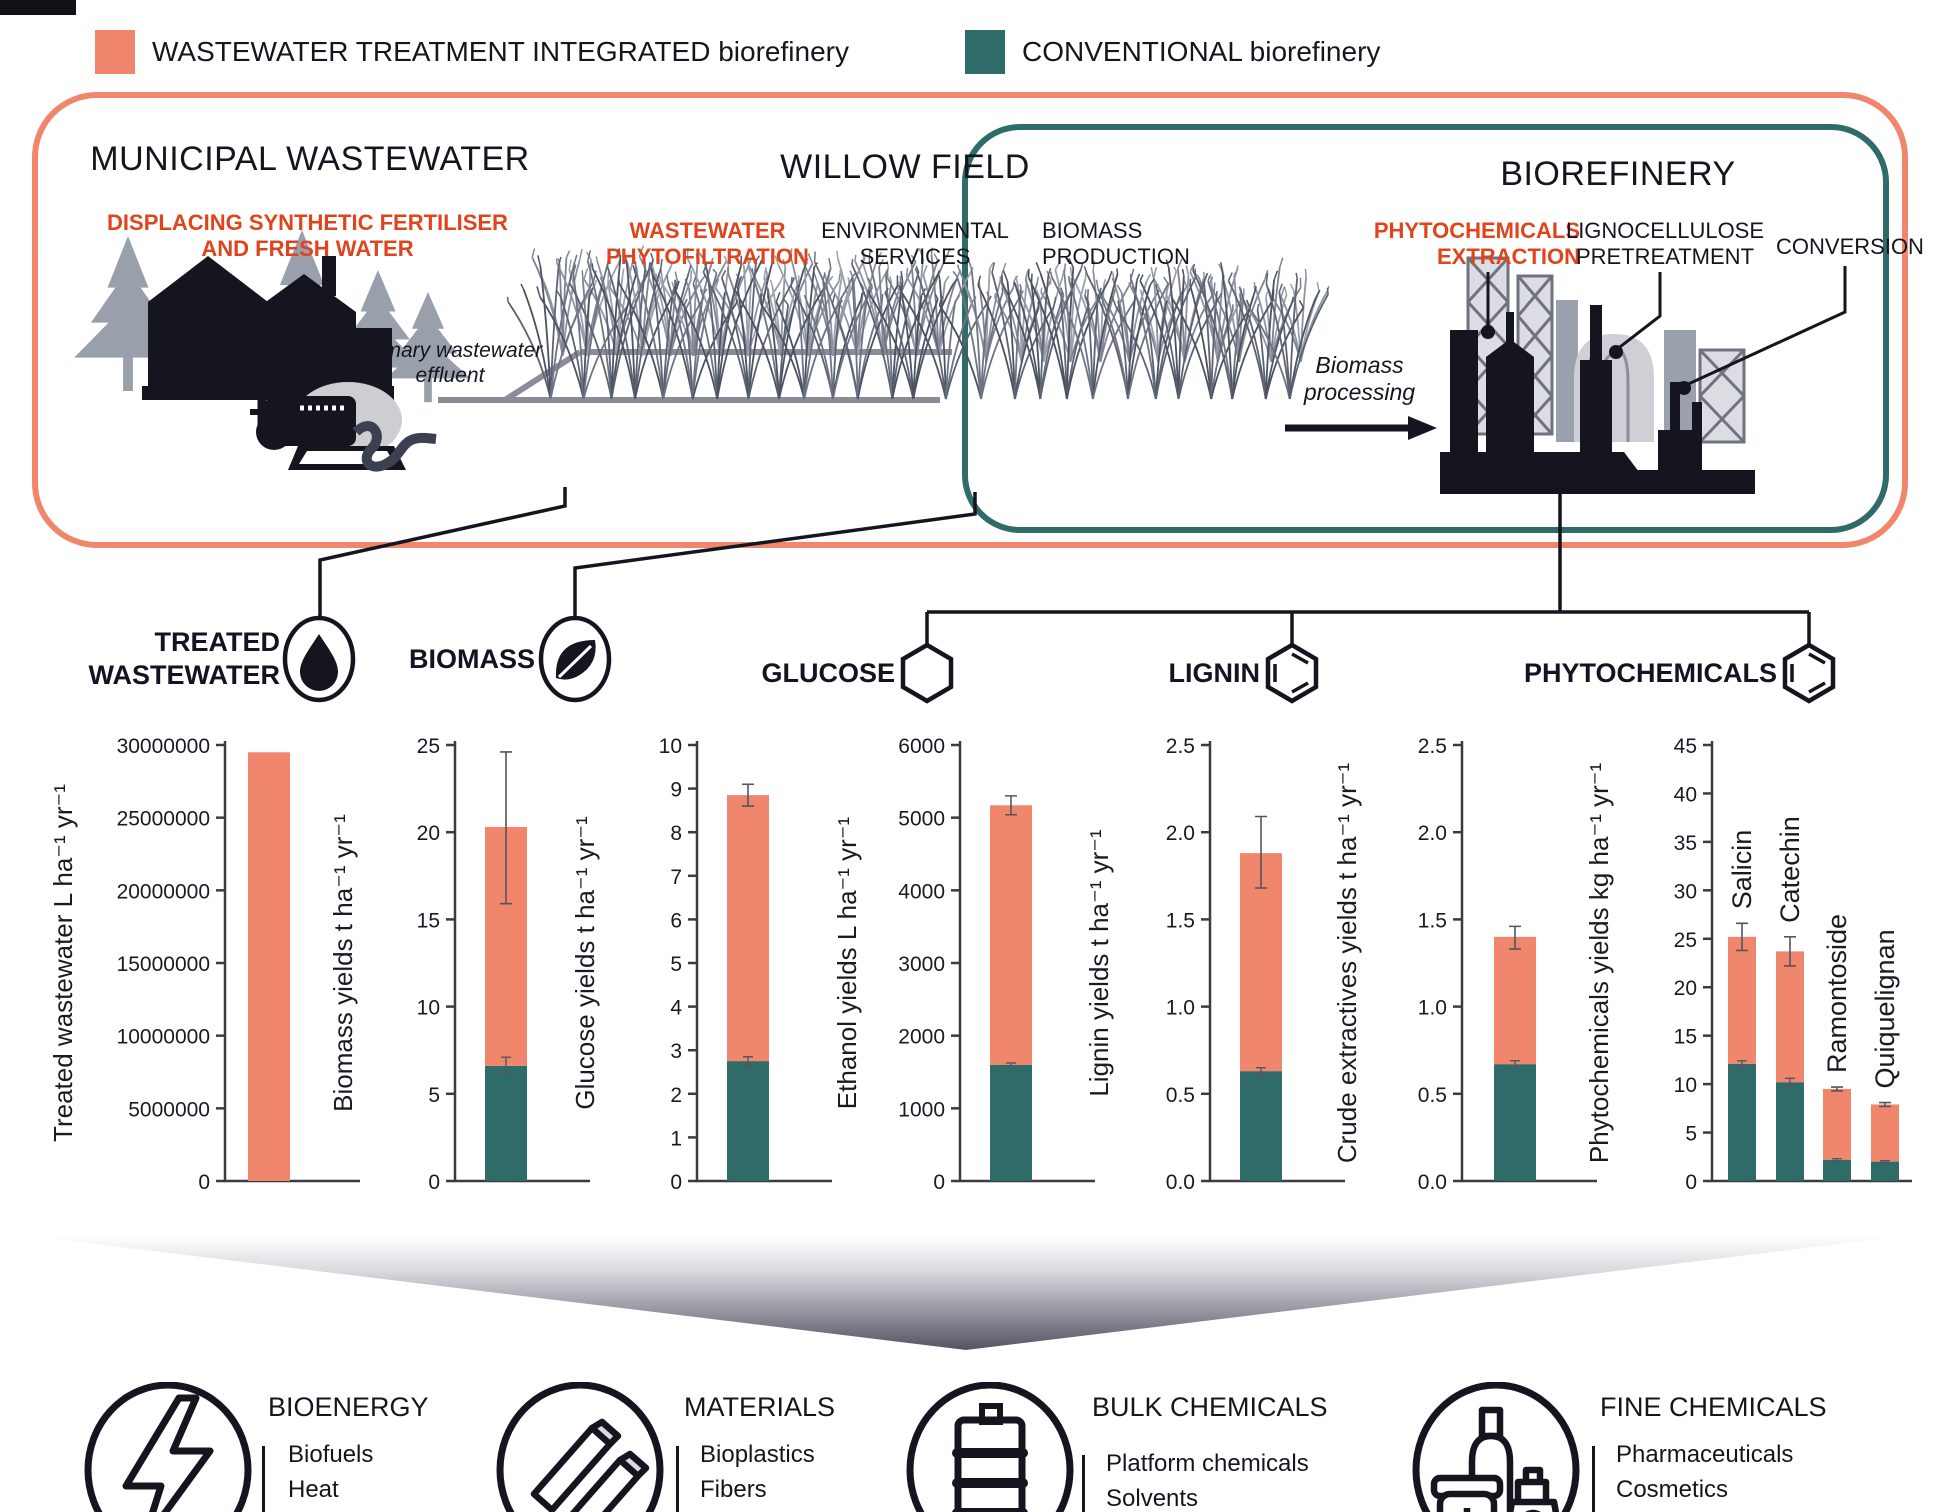 This screenshot has width=1934, height=1512. What do you see at coordinates (1616, 352) in the screenshot?
I see `callout-dot-lignocellulose-pretreatment` at bounding box center [1616, 352].